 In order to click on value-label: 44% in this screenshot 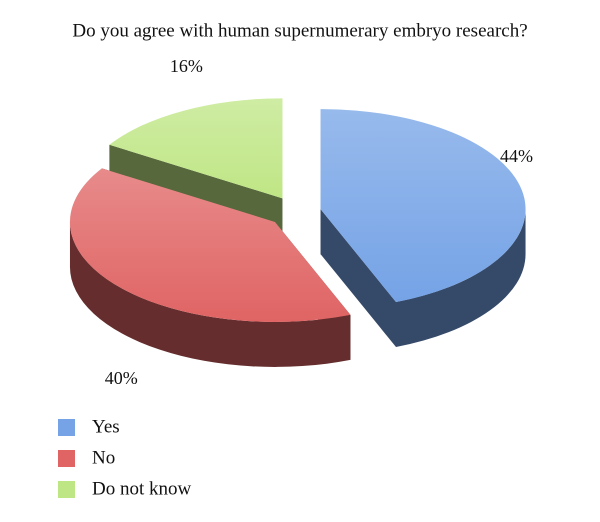, I will do `click(516, 156)`.